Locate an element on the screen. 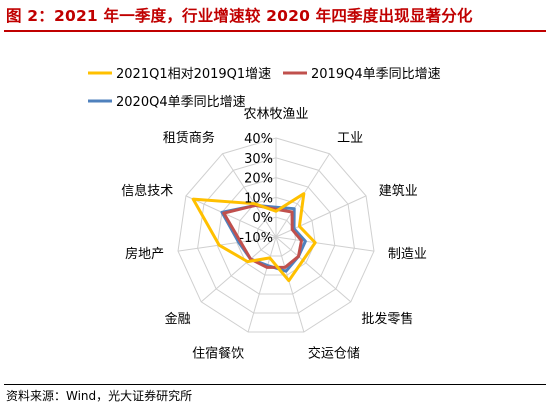 The image size is (550, 409). legend: 2021Q1相对2019Q1增速 2019Q4单季同比增速 2020Q4单季同比增速 is located at coordinates (264, 88).